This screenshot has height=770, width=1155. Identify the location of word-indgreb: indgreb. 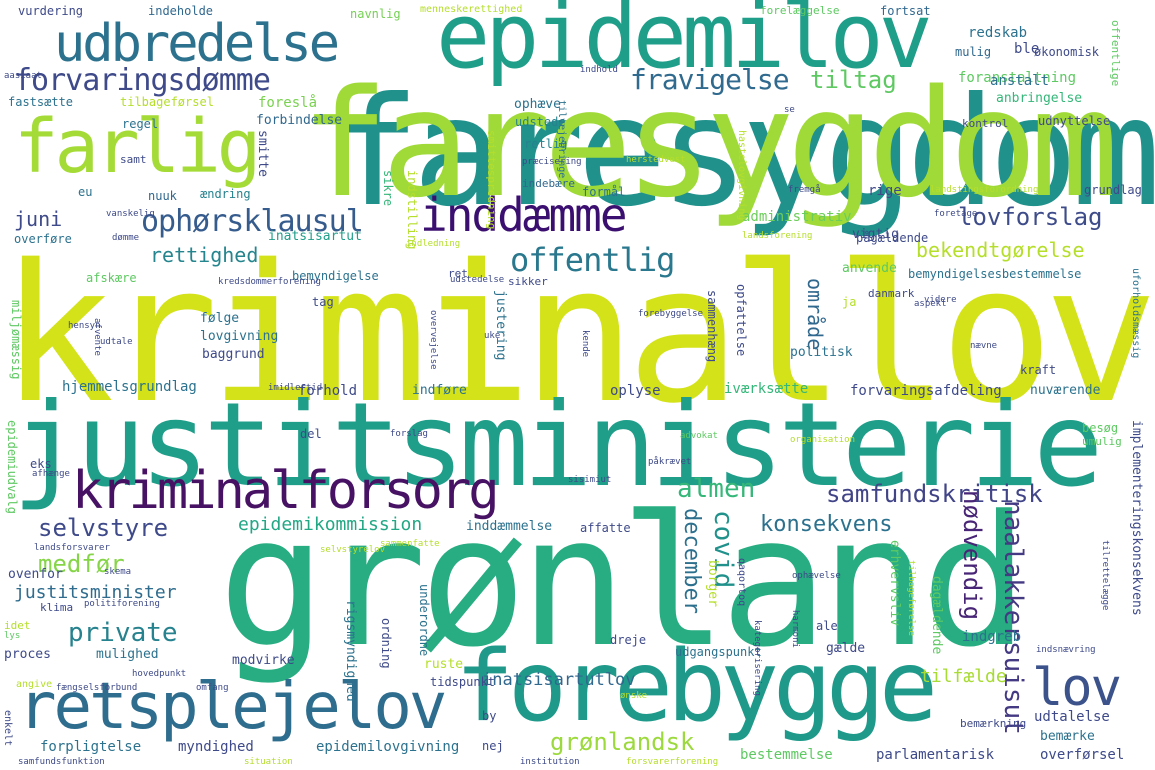
(992, 637).